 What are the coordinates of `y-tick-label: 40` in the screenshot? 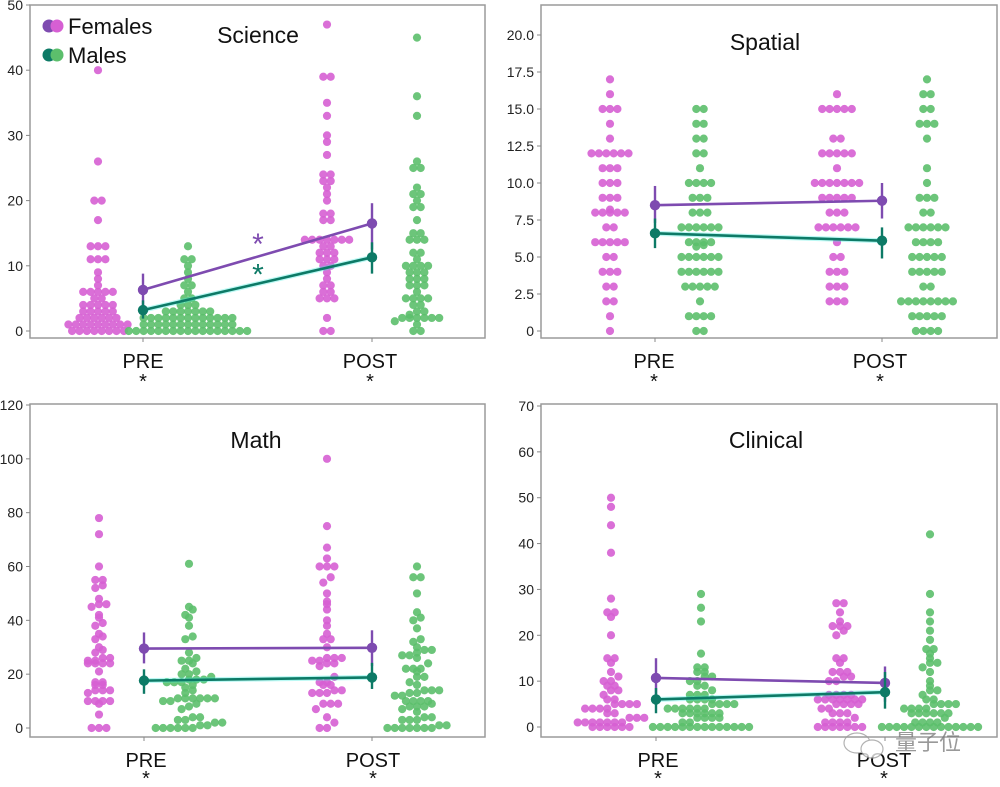 It's located at (15, 70).